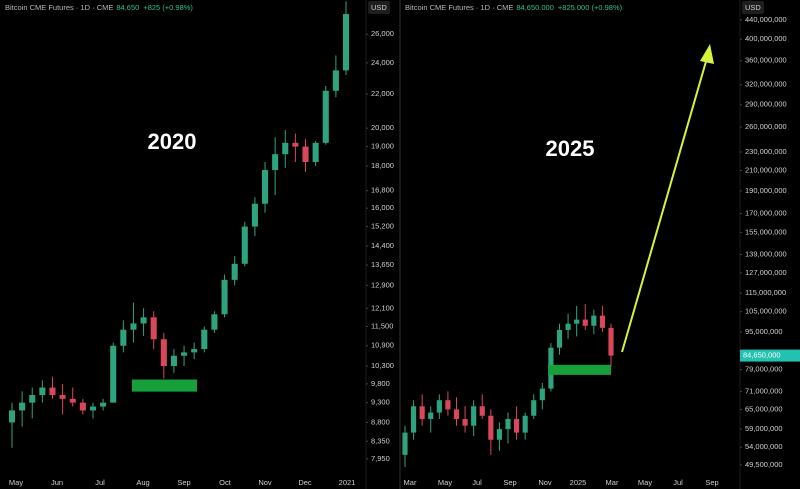 Image resolution: width=800 pixels, height=489 pixels. Describe the element at coordinates (765, 292) in the screenshot. I see `y-tick-label: 115,000,000` at that location.